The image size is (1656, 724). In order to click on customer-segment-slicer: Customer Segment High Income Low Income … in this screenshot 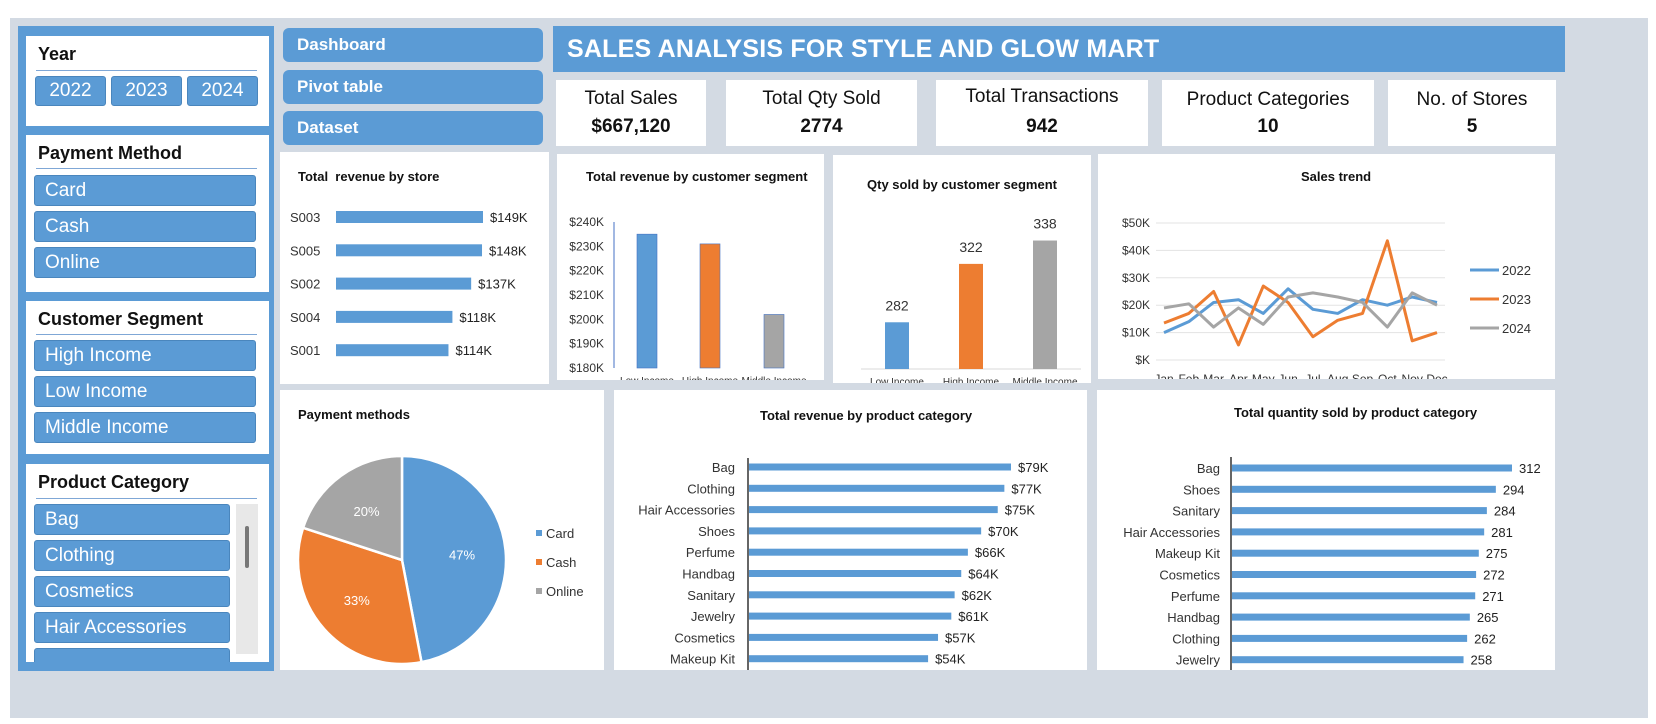, I will do `click(147, 377)`.